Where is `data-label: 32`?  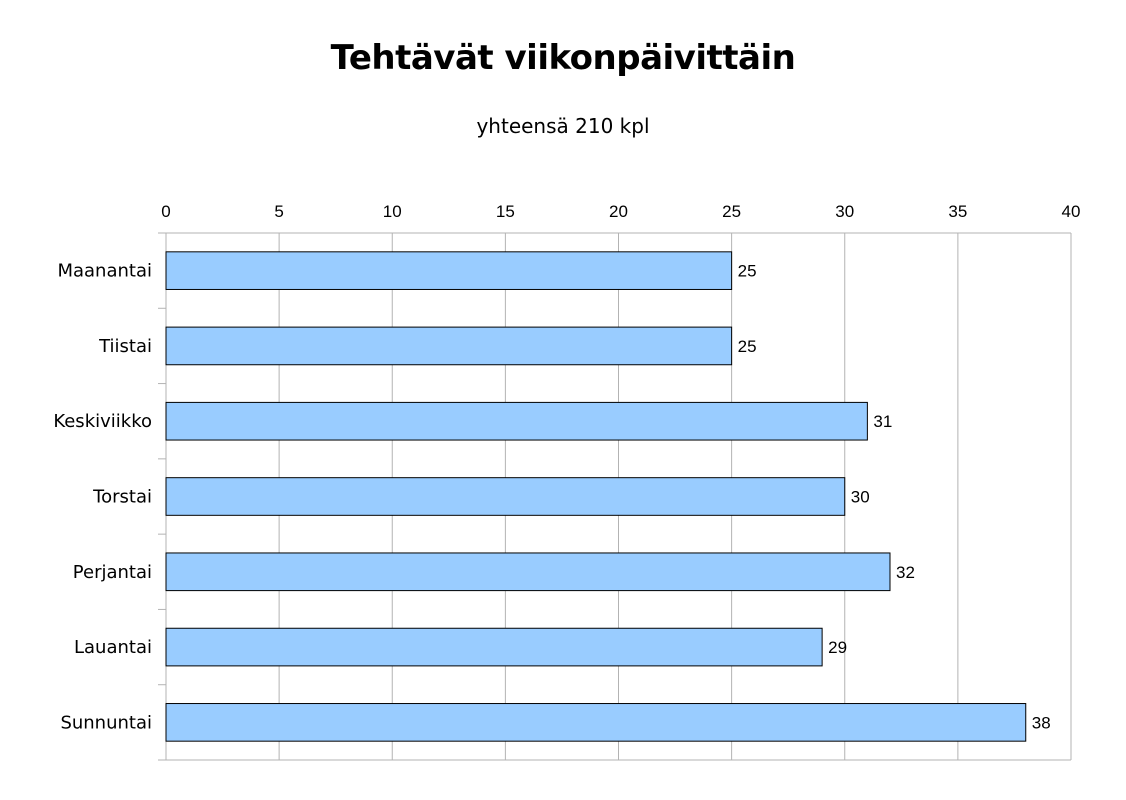
data-label: 32 is located at coordinates (905, 572).